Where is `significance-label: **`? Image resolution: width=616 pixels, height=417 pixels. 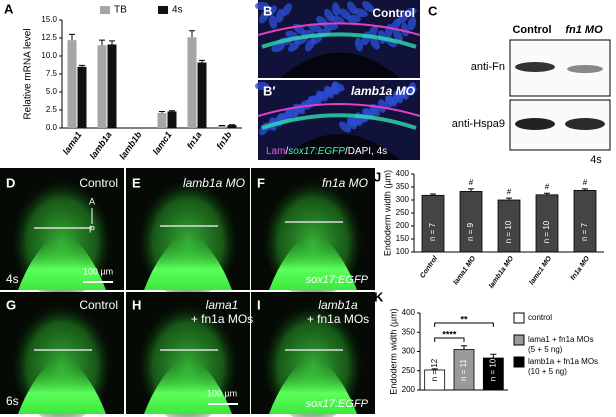
significance-label: ** is located at coordinates (464, 319).